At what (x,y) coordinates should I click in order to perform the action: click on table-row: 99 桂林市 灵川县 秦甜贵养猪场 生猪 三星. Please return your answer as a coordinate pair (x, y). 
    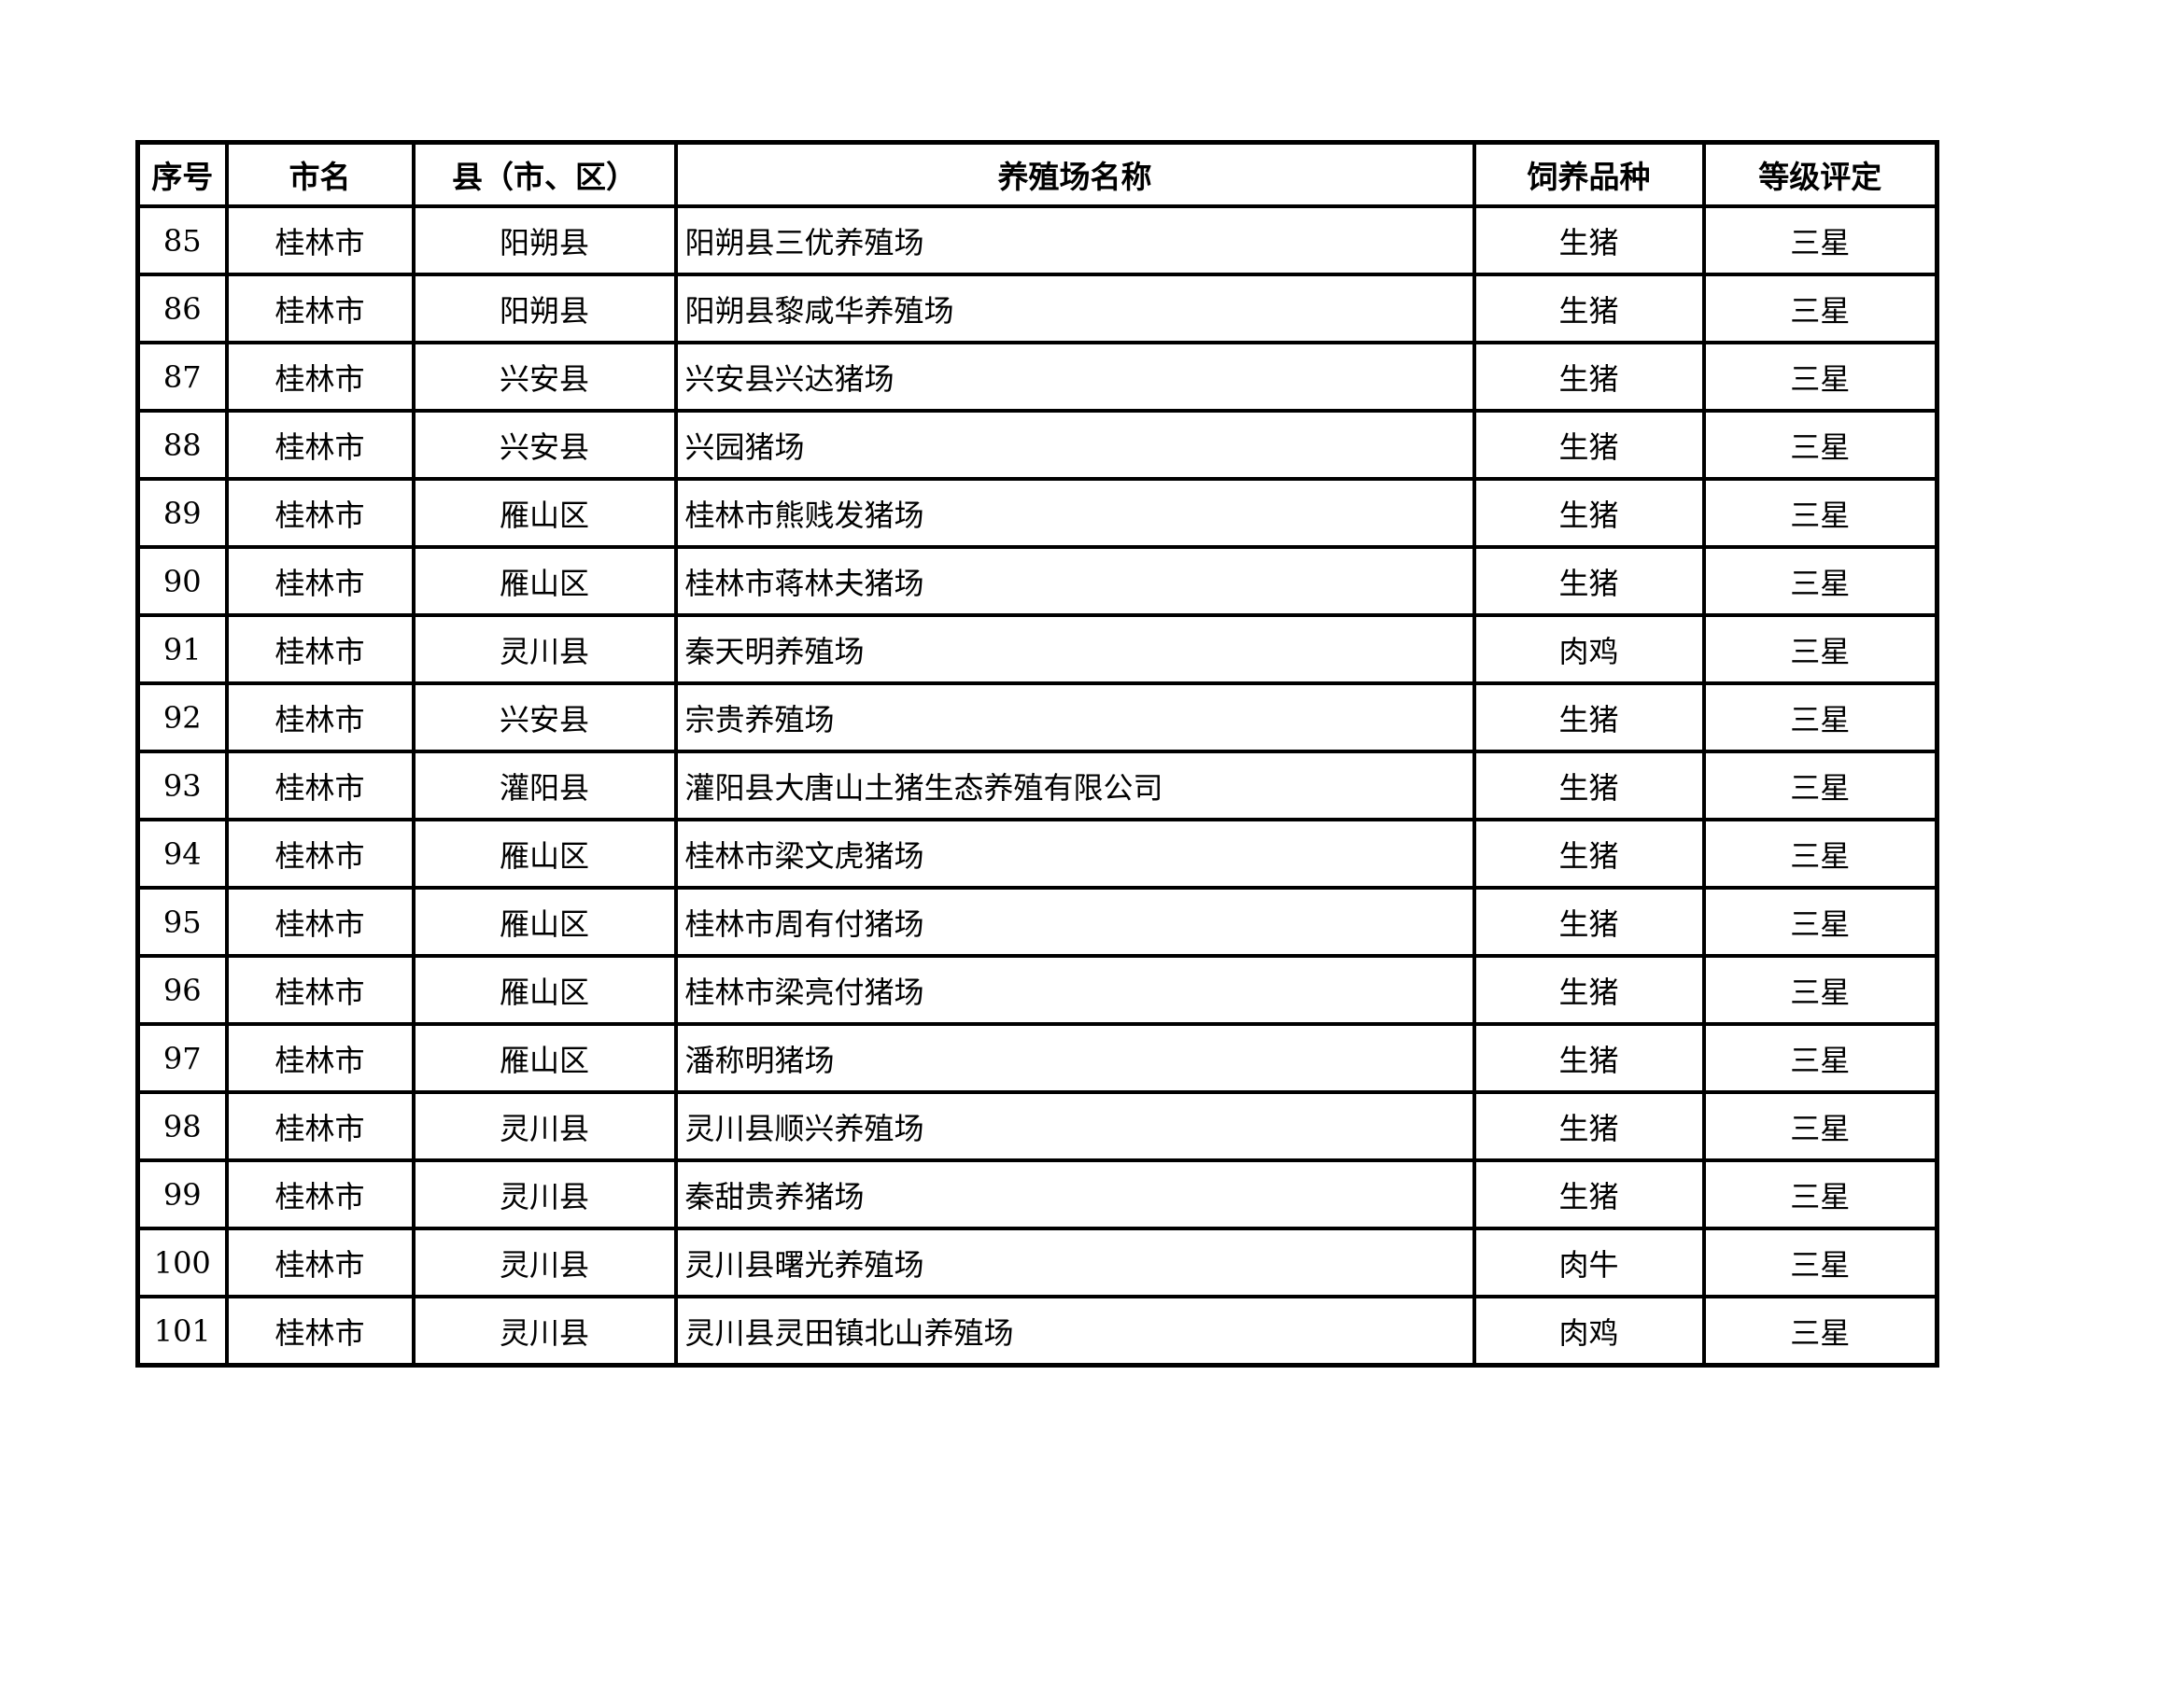
    Looking at the image, I should click on (1037, 1194).